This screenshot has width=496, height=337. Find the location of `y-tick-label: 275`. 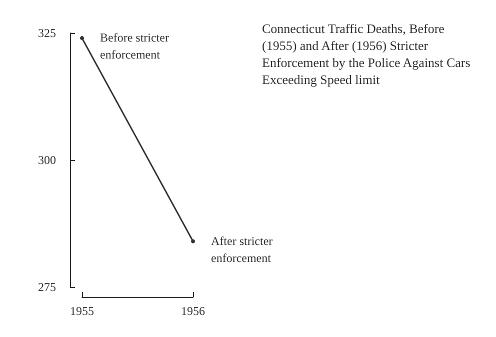

y-tick-label: 275 is located at coordinates (47, 287).